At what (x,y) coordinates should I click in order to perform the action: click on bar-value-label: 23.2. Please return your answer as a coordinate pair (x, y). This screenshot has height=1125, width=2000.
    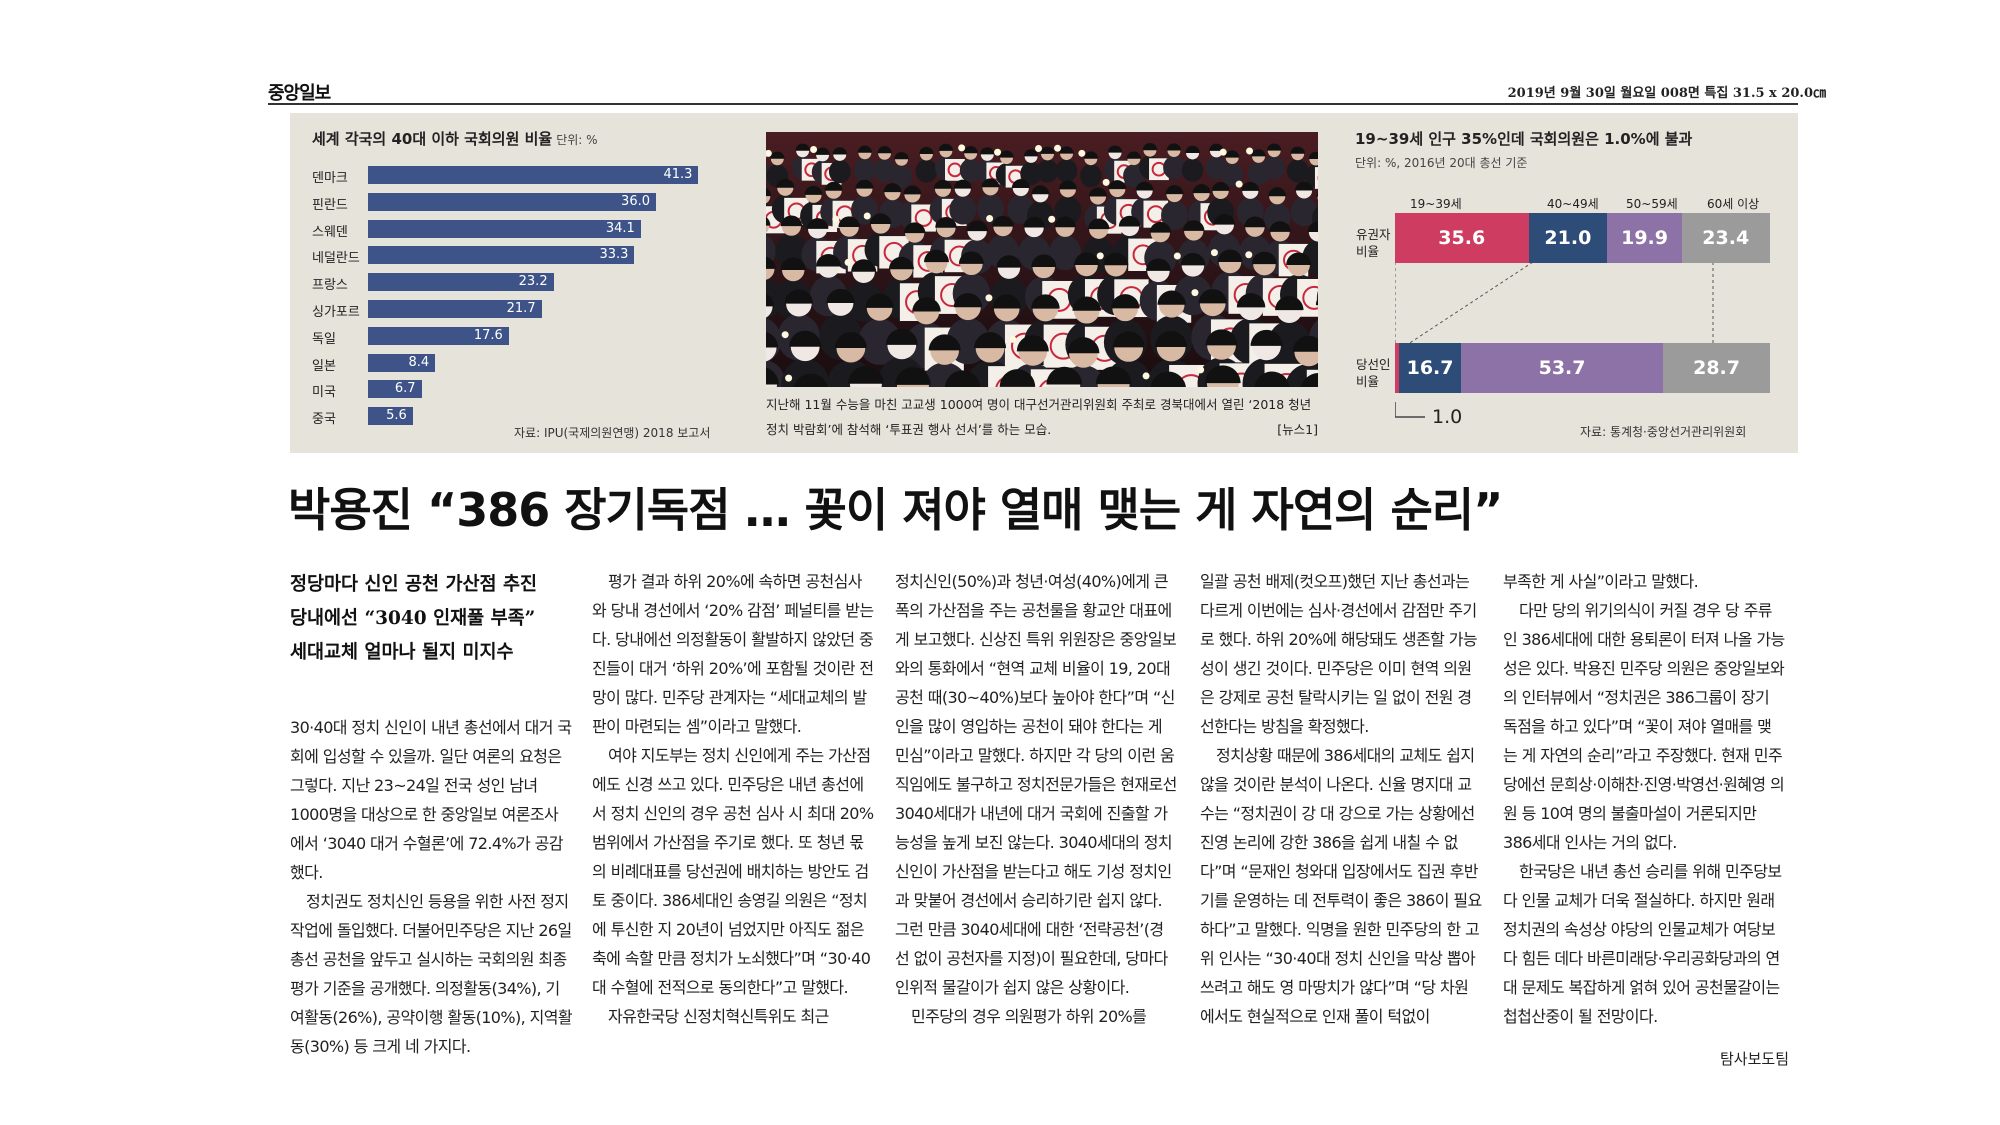
    Looking at the image, I should click on (533, 282).